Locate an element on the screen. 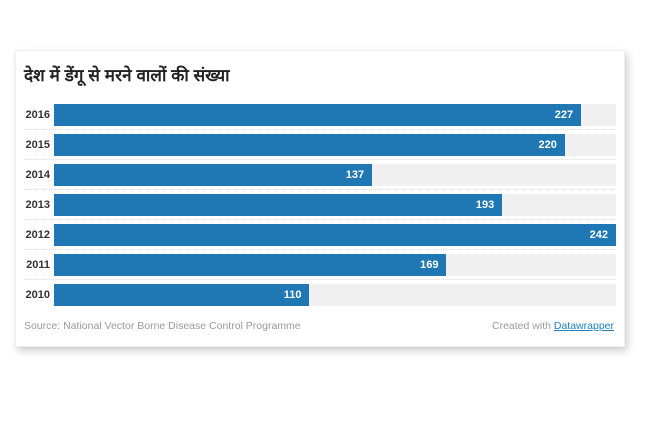 The height and width of the screenshot is (433, 650). year-label: 2012 is located at coordinates (37, 235).